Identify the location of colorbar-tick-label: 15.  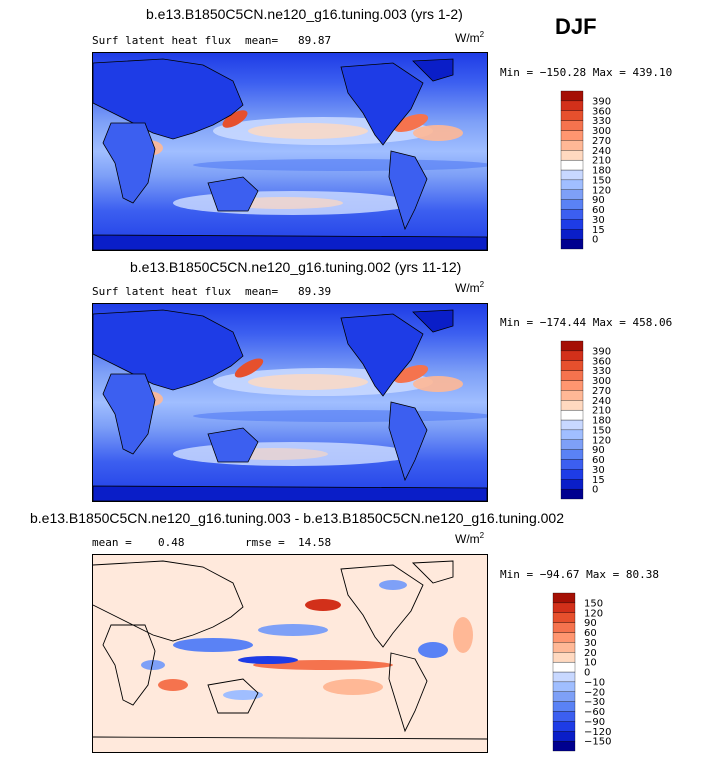
(598, 230).